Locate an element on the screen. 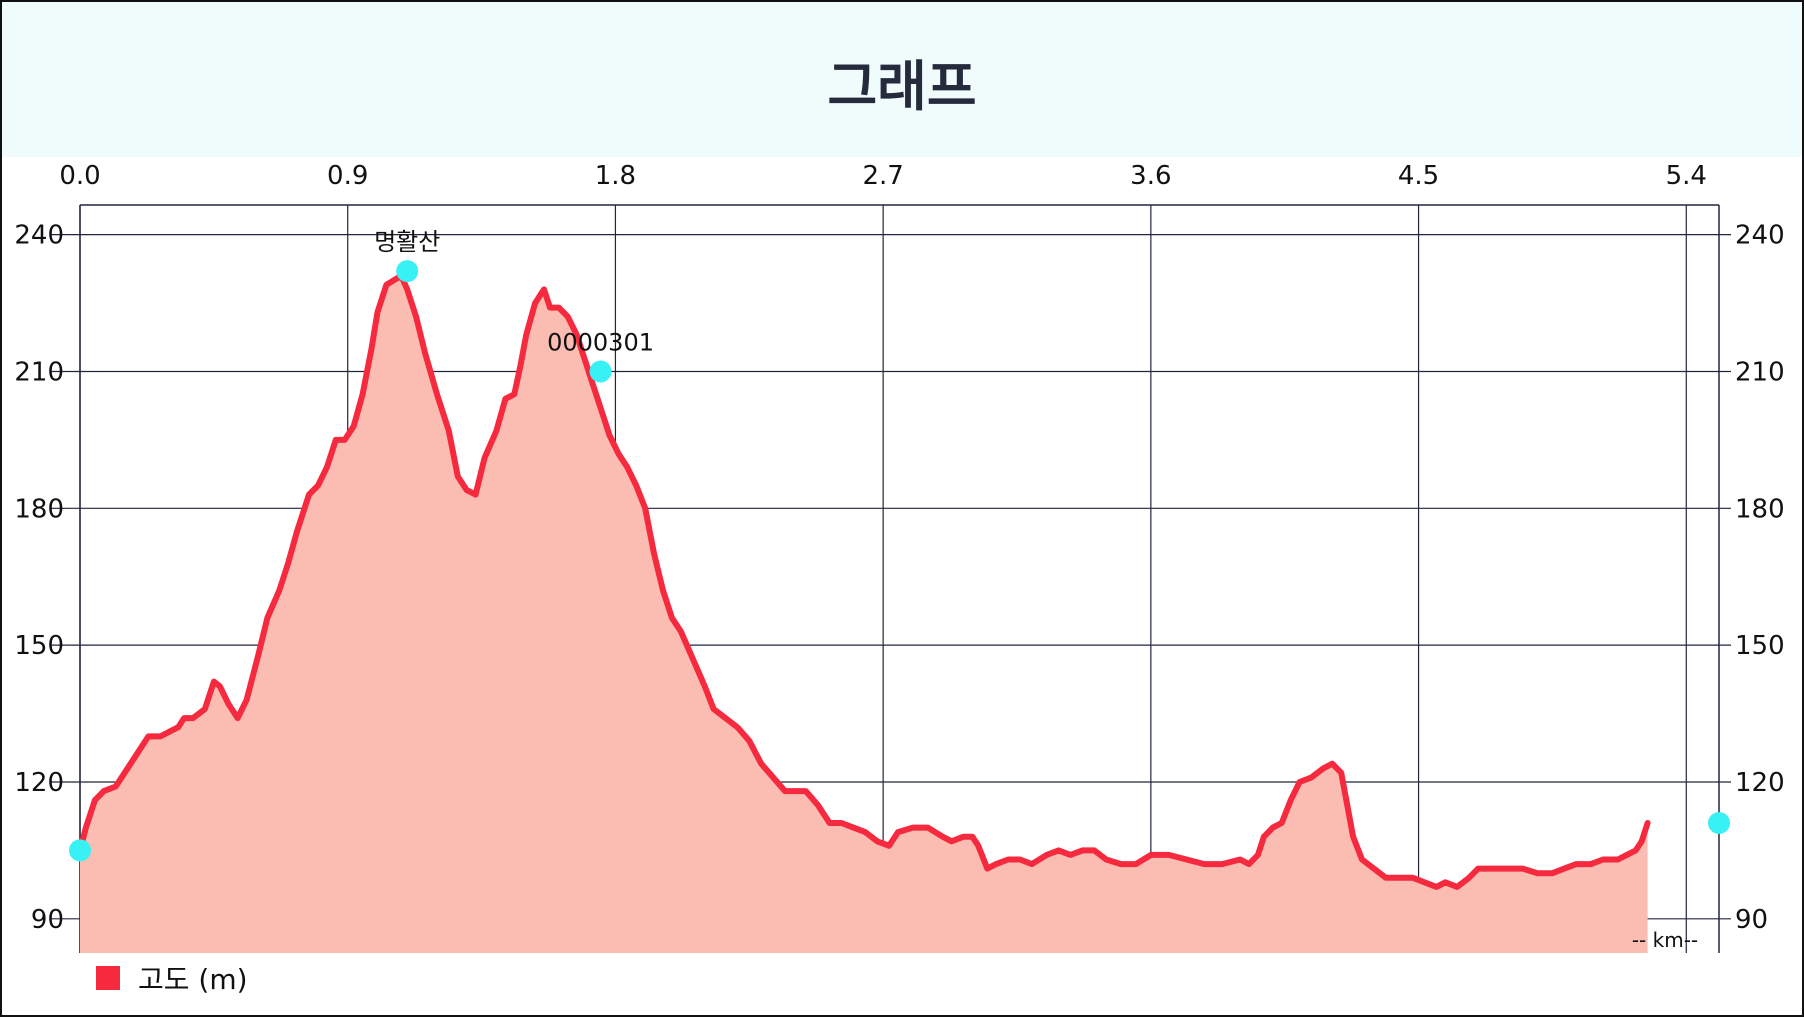  x-axis-unit-label: -- km-- is located at coordinates (1665, 940).